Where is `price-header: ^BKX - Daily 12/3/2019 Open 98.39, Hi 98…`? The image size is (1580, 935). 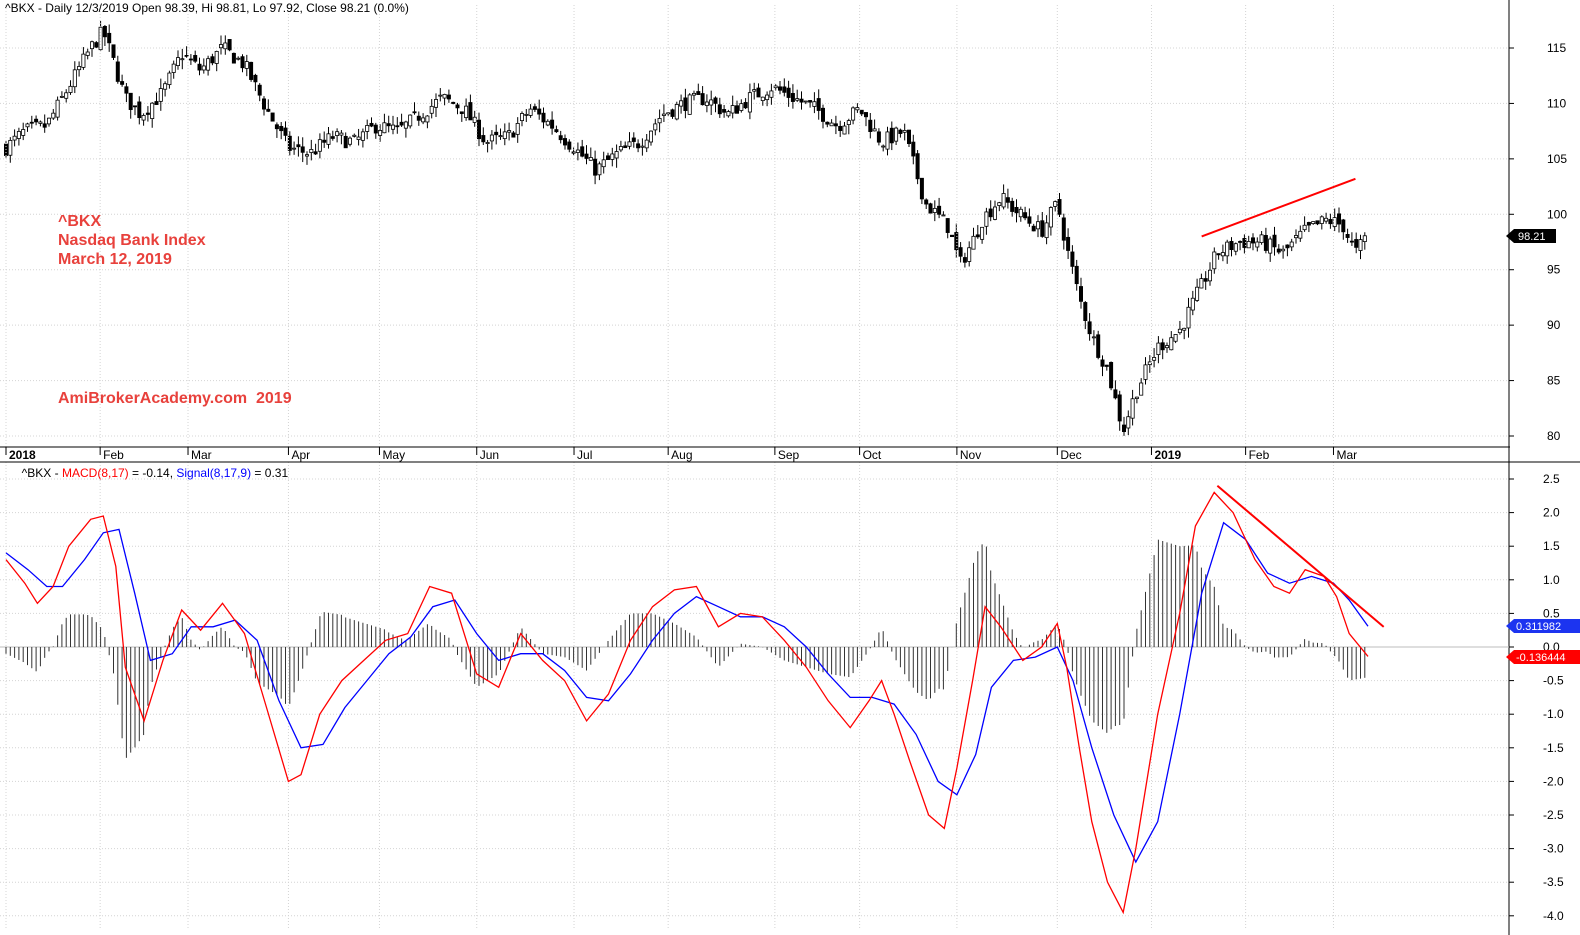 price-header: ^BKX - Daily 12/3/2019 Open 98.39, Hi 98… is located at coordinates (207, 8).